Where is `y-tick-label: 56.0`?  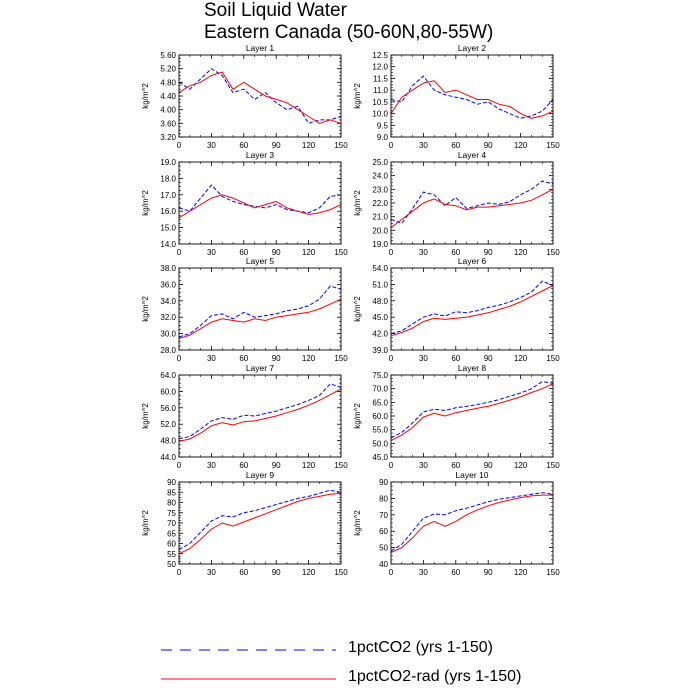
y-tick-label: 56.0 is located at coordinates (168, 408).